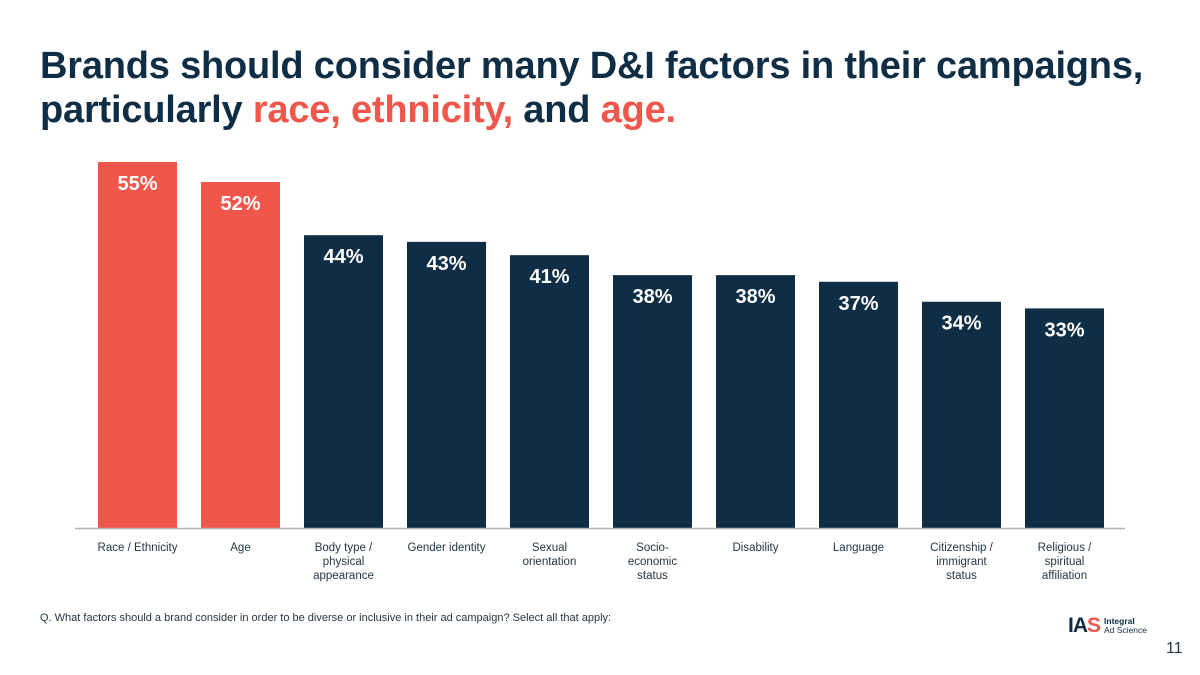 The height and width of the screenshot is (675, 1200). I want to click on category-label-9-line-0: Religious /, so click(1065, 548).